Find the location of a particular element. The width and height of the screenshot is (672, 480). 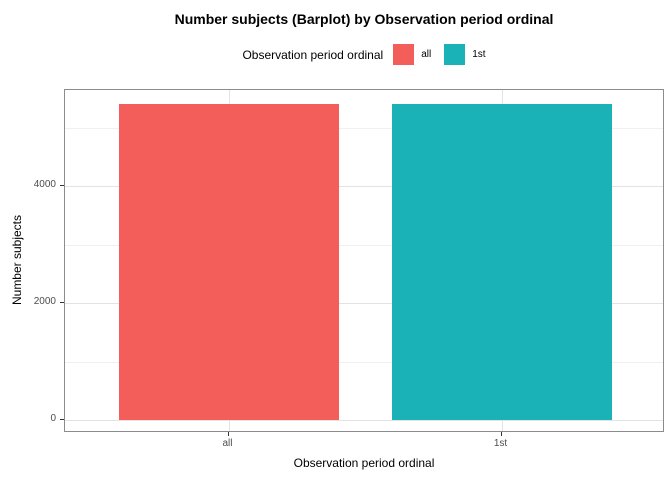

legend-item: 1st is located at coordinates (465, 54).